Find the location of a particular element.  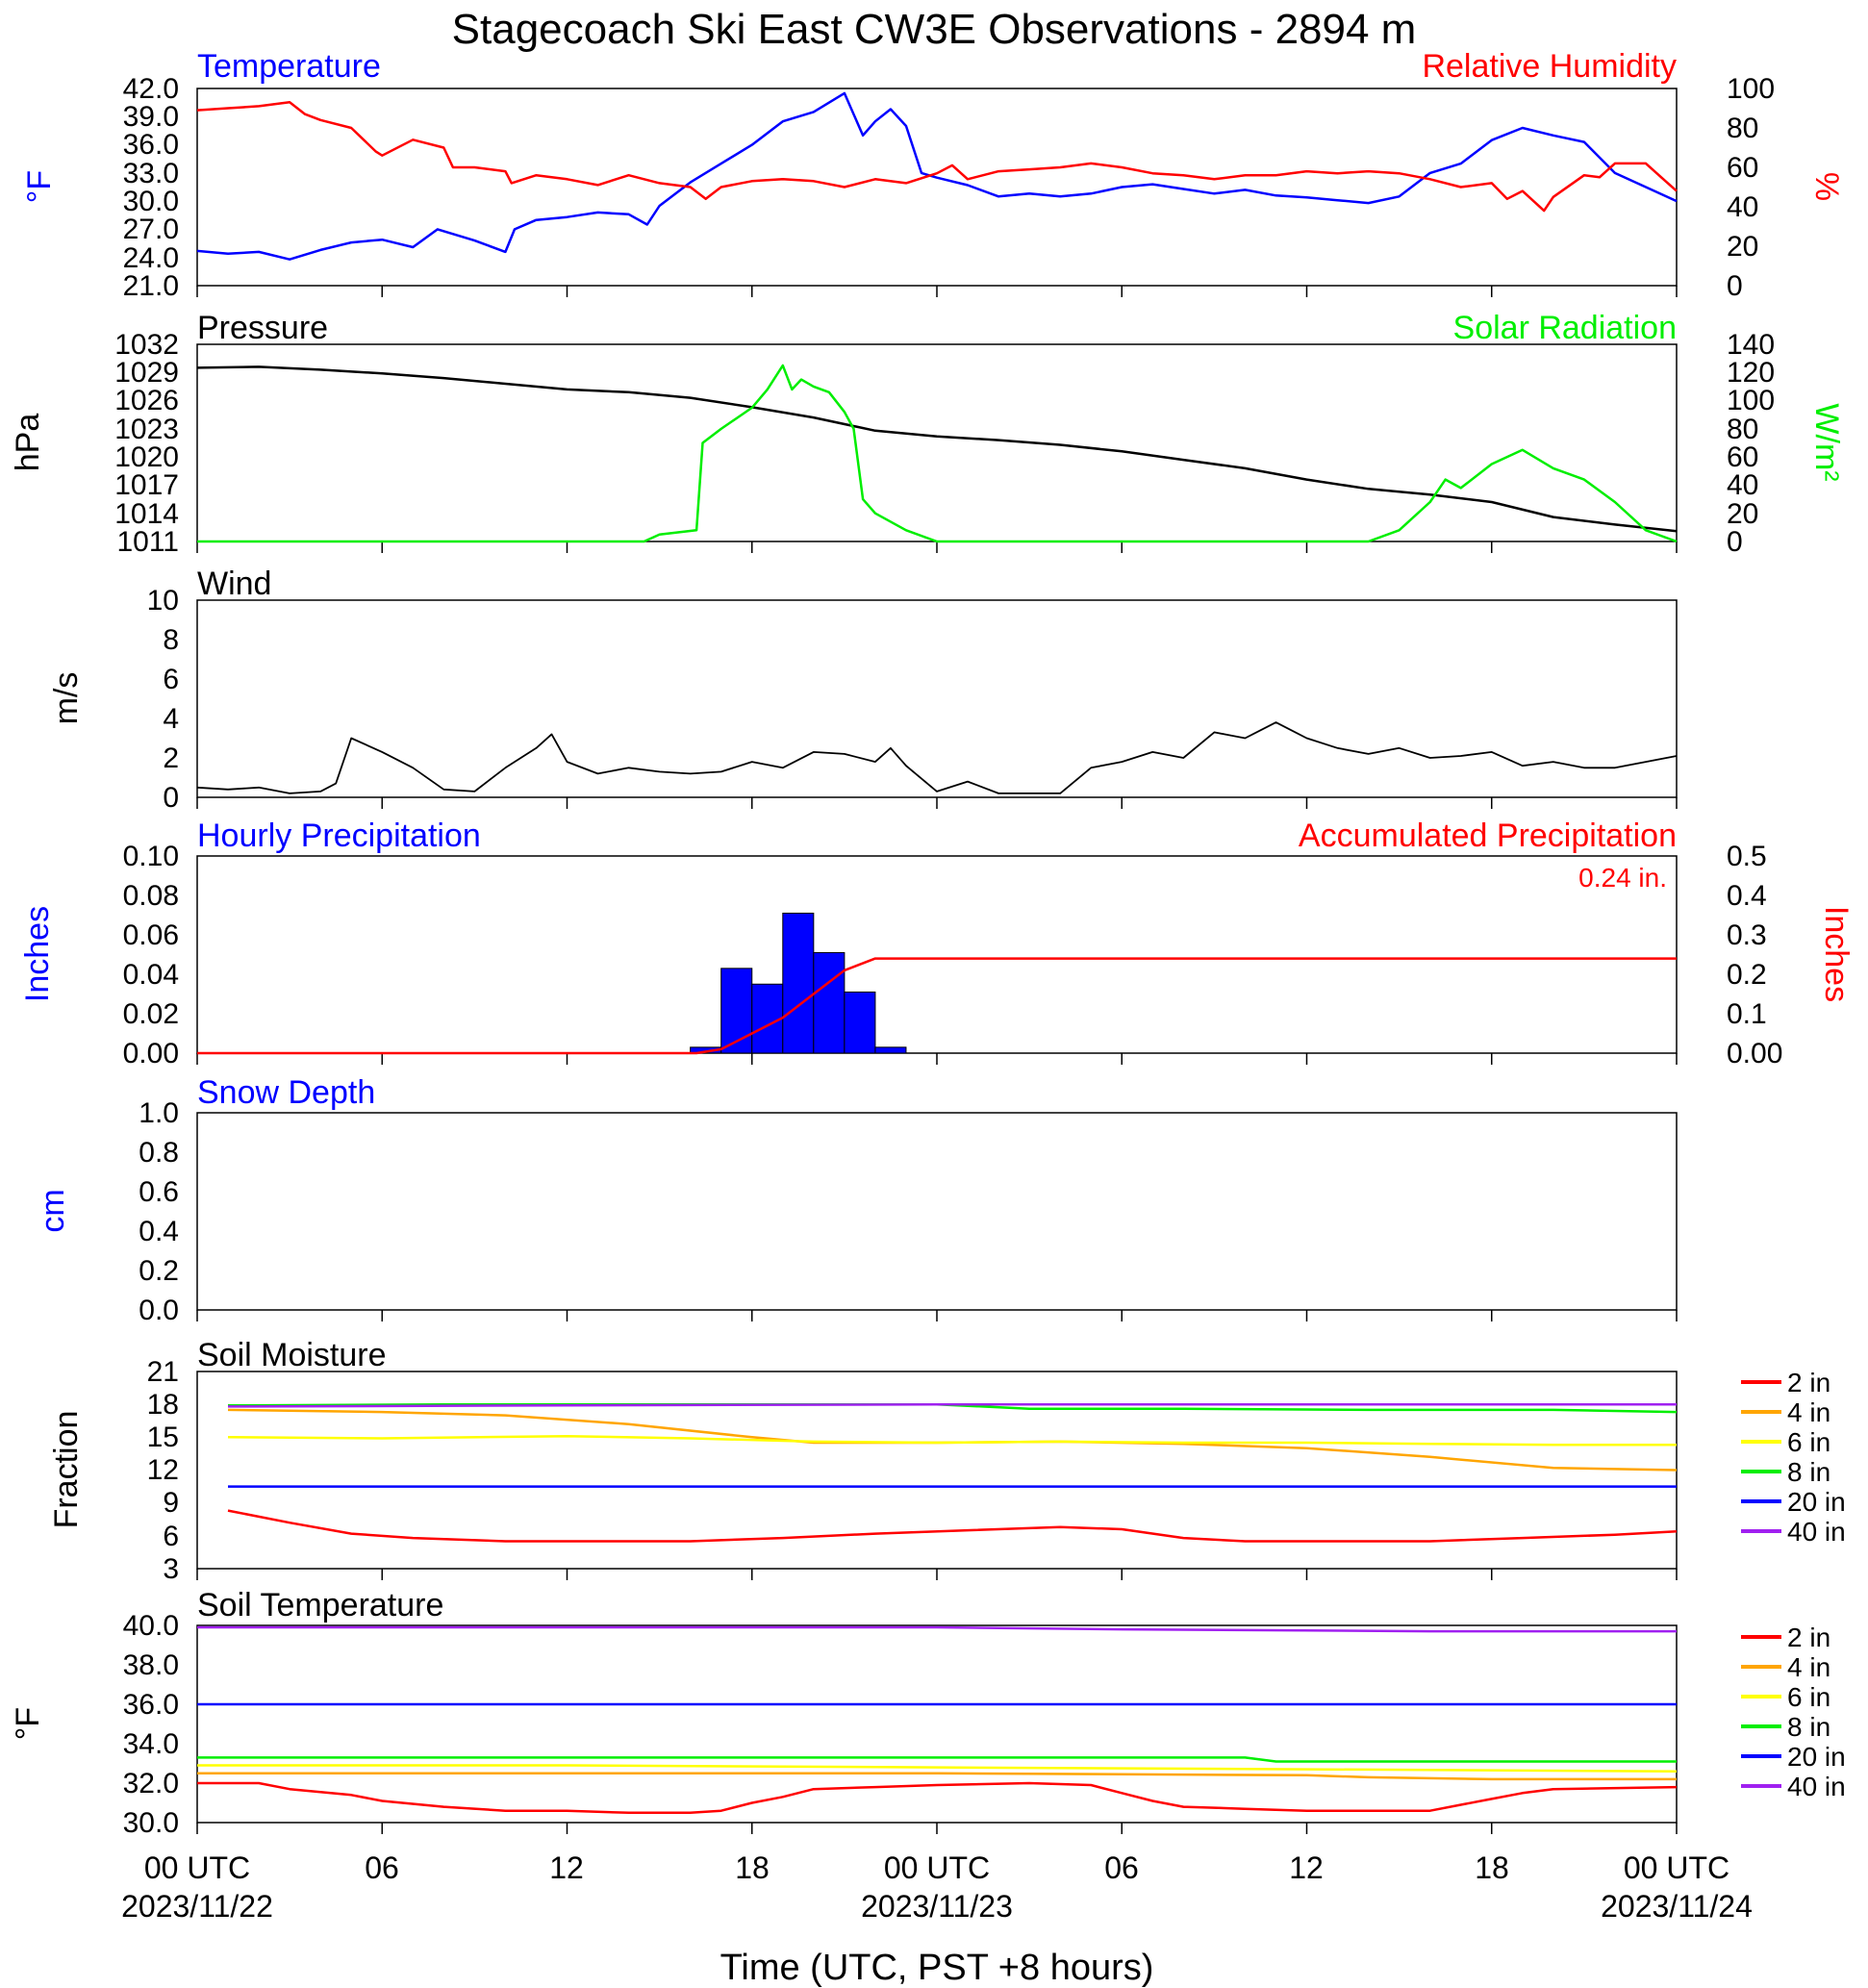

y-tick-label: 1017 is located at coordinates (147, 485).